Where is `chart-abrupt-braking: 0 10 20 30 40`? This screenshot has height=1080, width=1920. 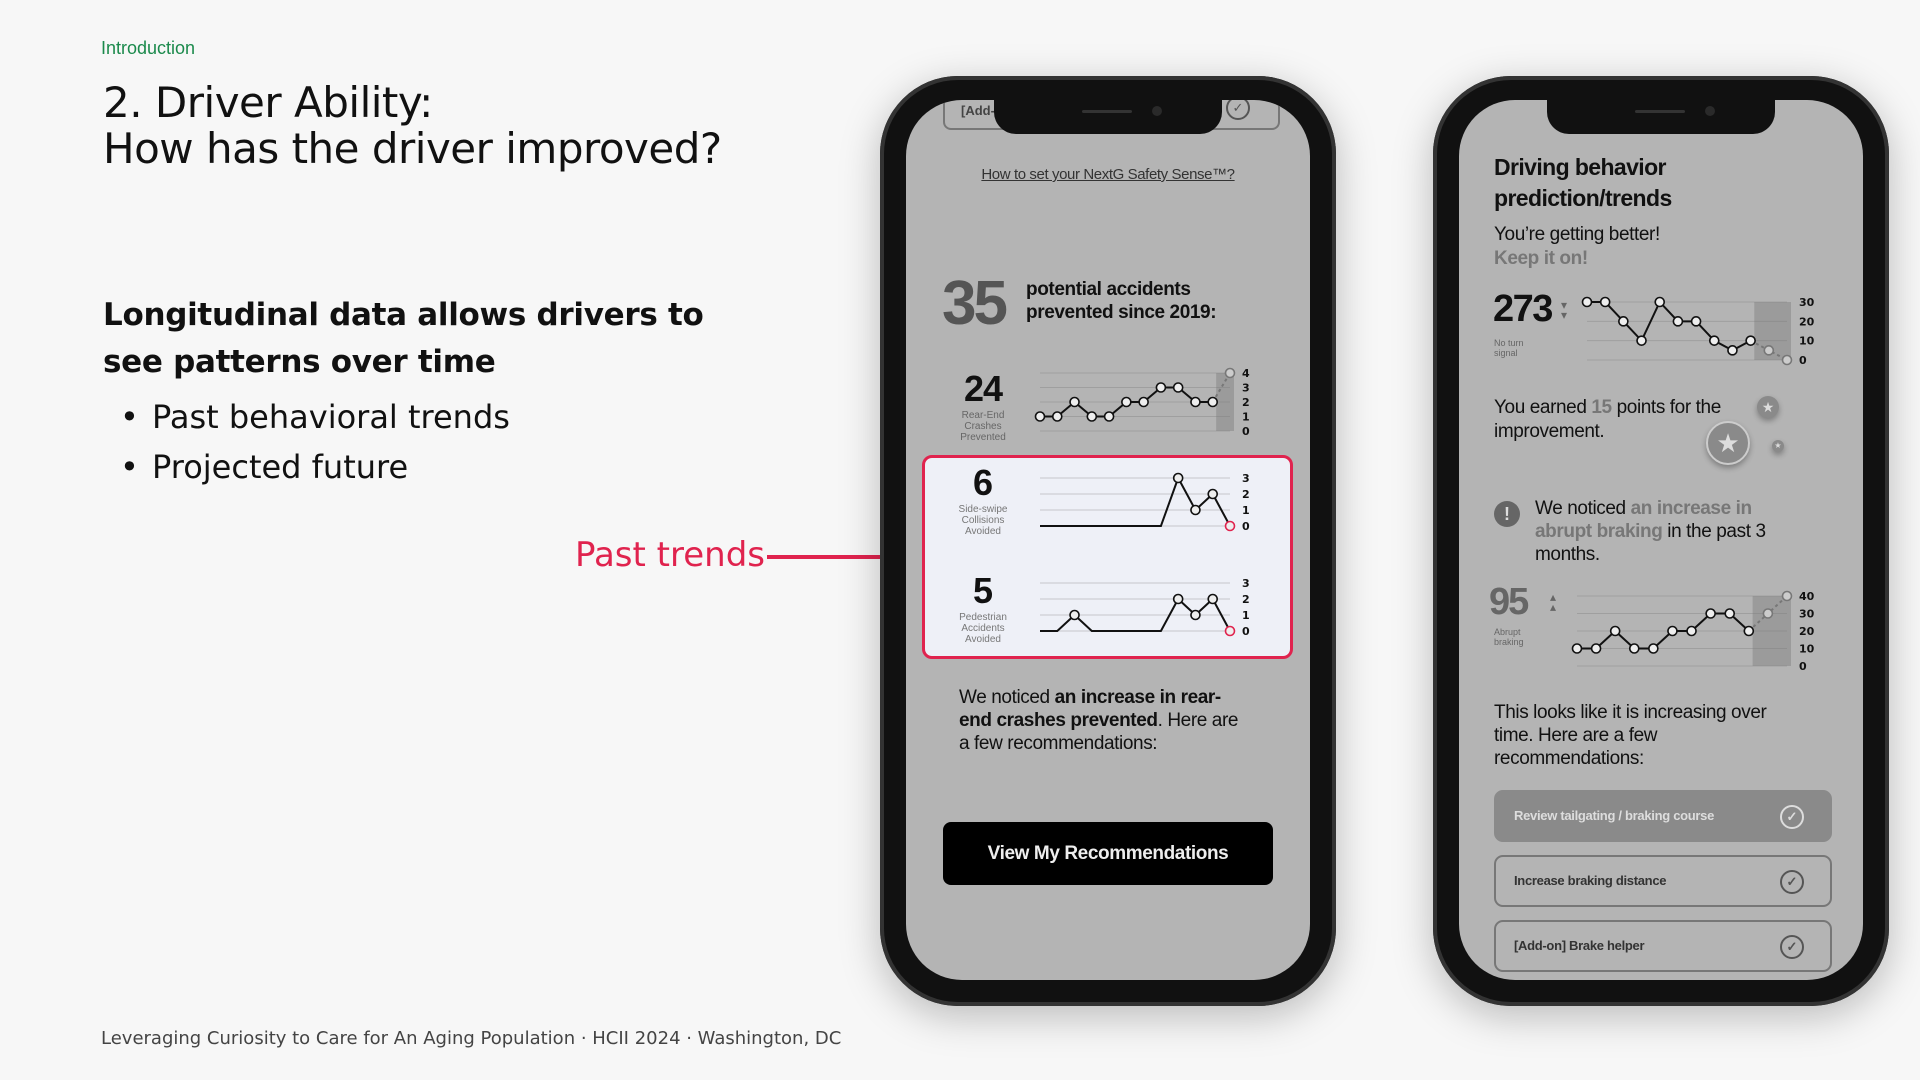
chart-abrupt-braking: 0 10 20 30 40 is located at coordinates (1693, 631).